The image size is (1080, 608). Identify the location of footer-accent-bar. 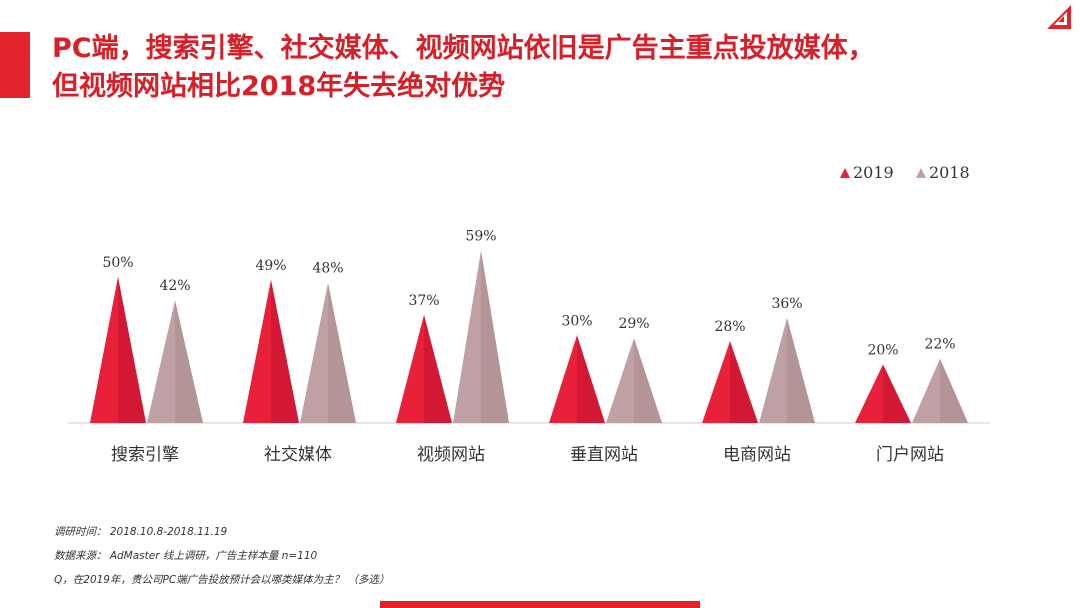
(540, 604).